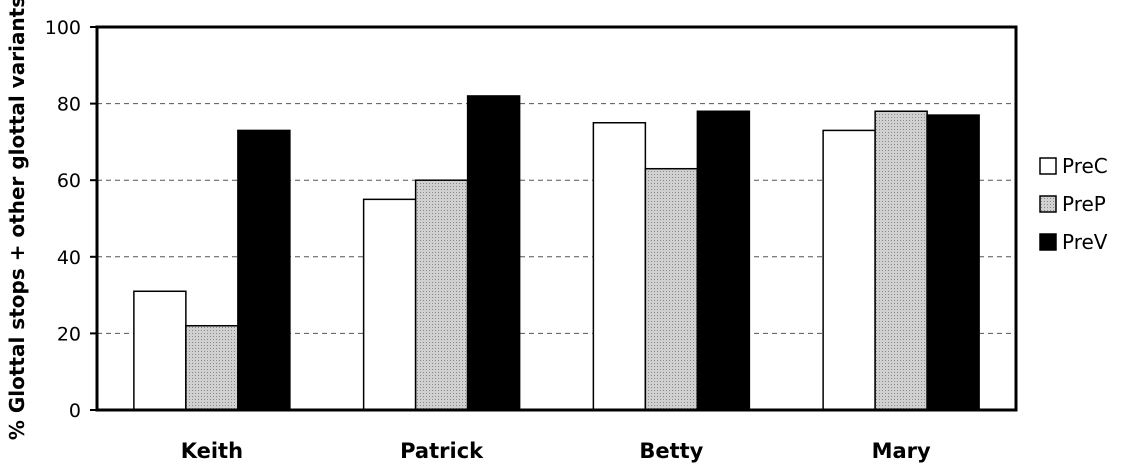 This screenshot has height=466, width=1125. I want to click on legend-swatch-prev, so click(1048, 242).